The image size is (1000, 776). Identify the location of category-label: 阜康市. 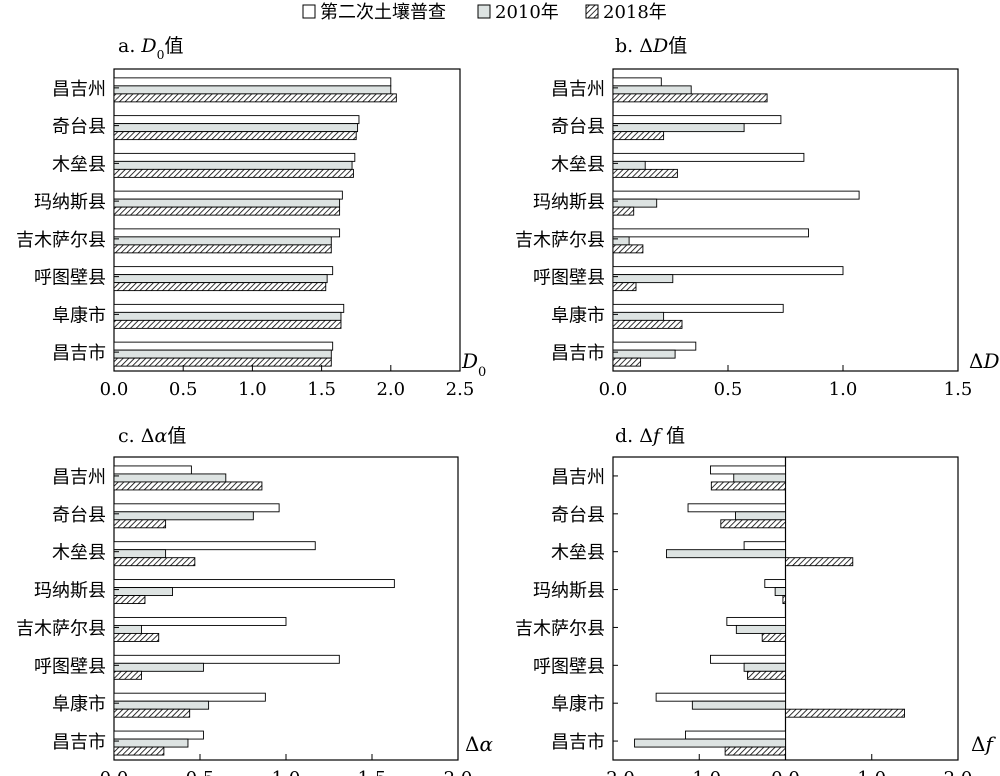
(79, 704).